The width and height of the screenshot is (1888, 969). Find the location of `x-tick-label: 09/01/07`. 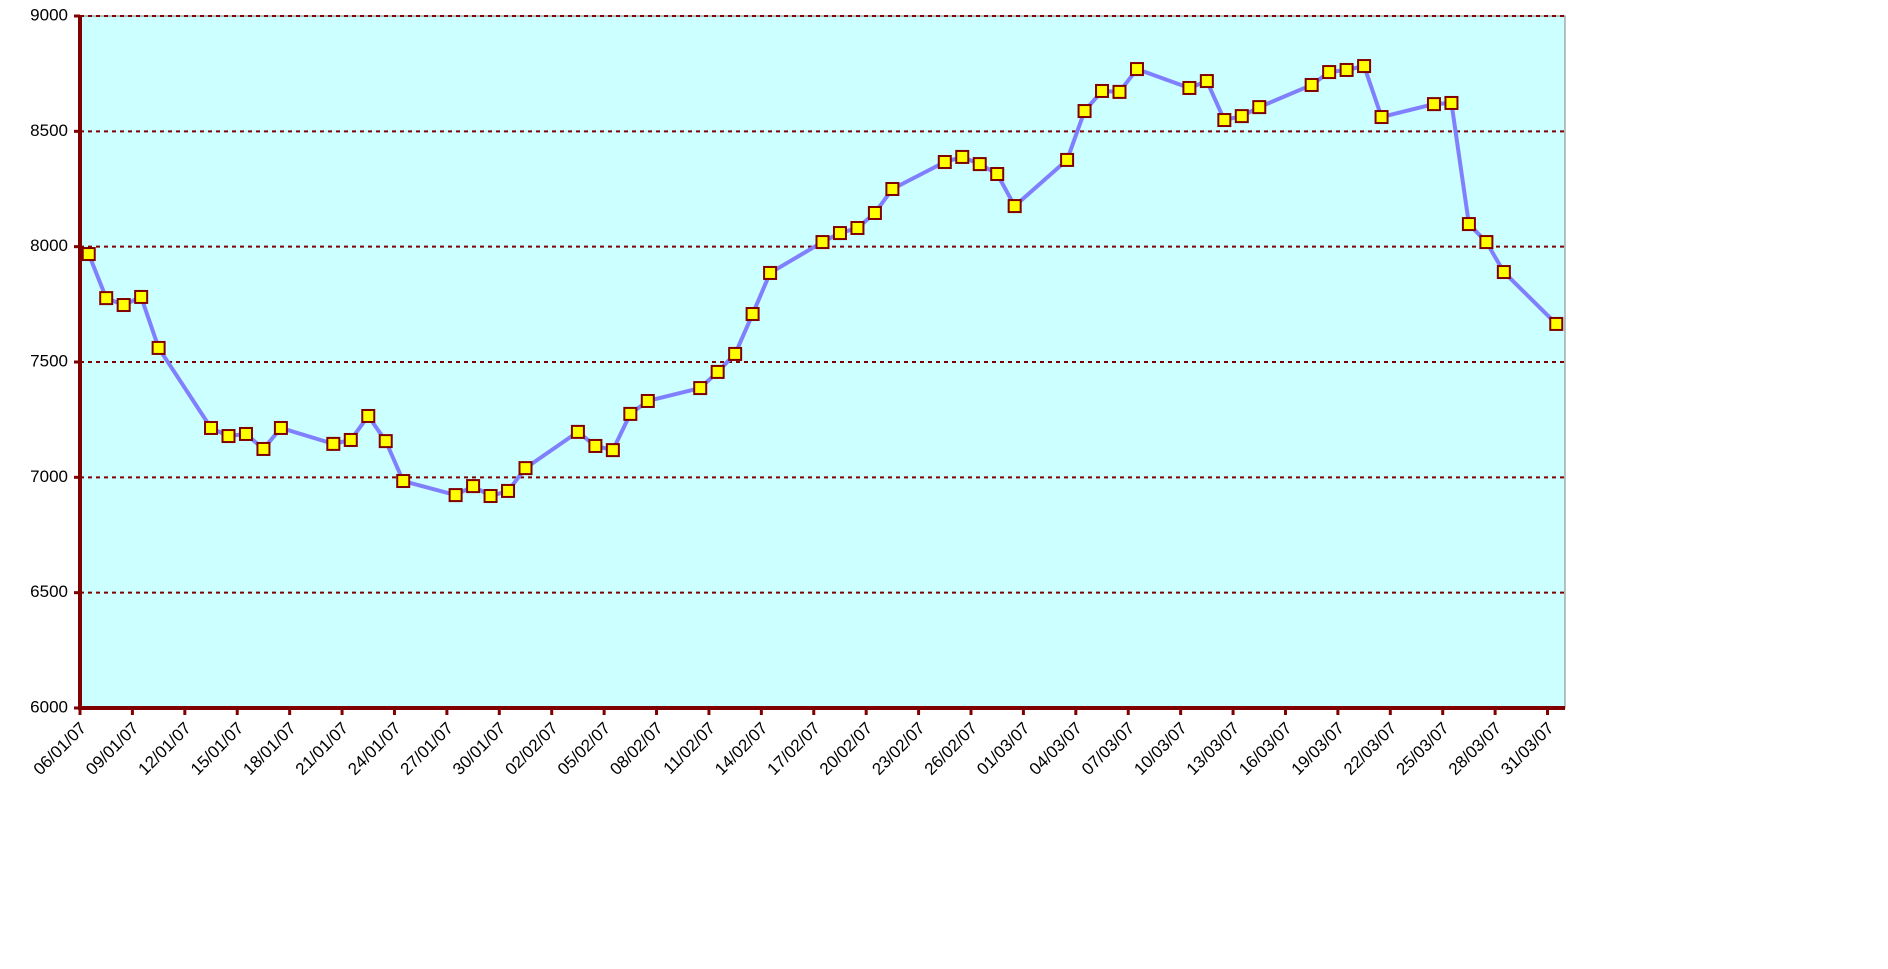

x-tick-label: 09/01/07 is located at coordinates (112, 749).